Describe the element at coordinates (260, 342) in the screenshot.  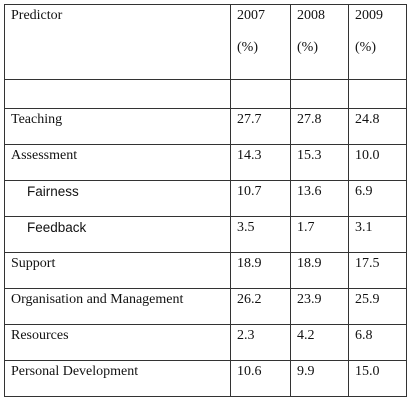
I see `value-cell: 2.3` at that location.